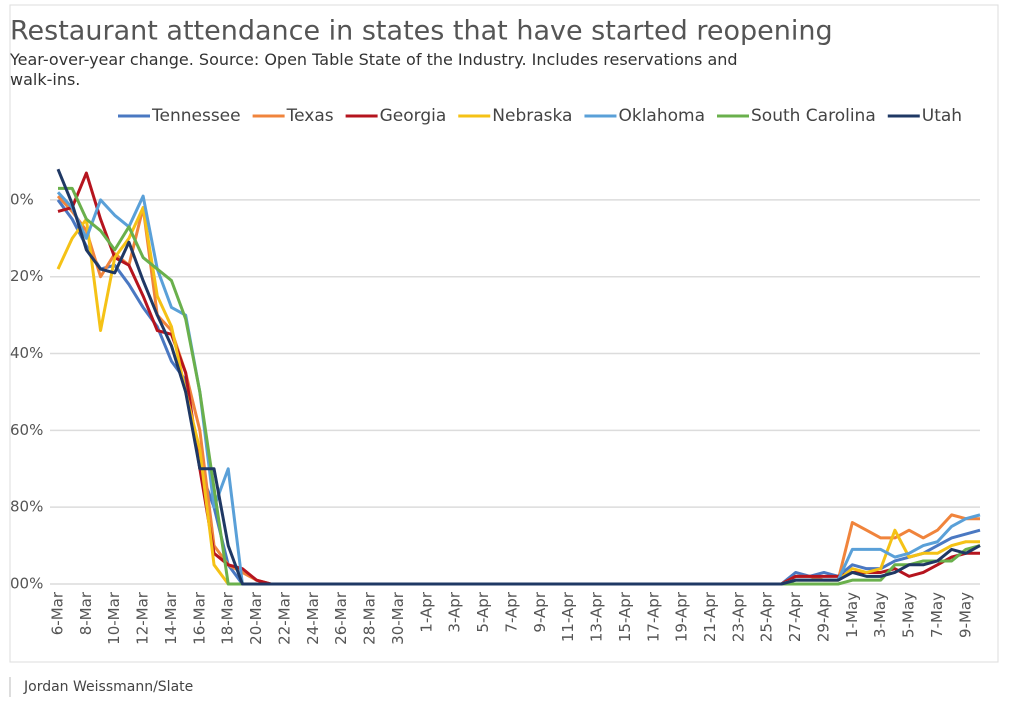 The height and width of the screenshot is (722, 1024). Describe the element at coordinates (171, 618) in the screenshot. I see `x-tick-label: 14-Mar` at that location.